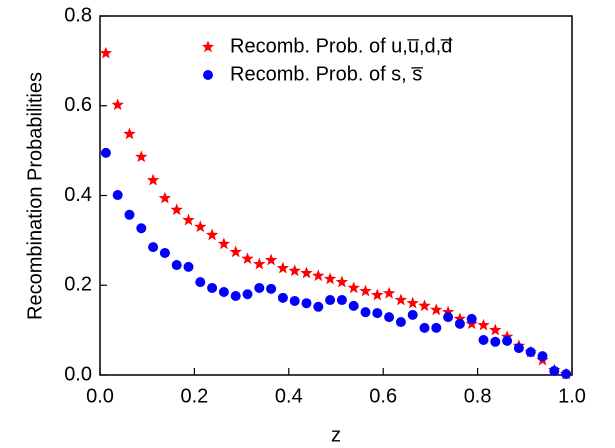 The image size is (615, 448). I want to click on x-tick-label: 0.4, so click(289, 396).